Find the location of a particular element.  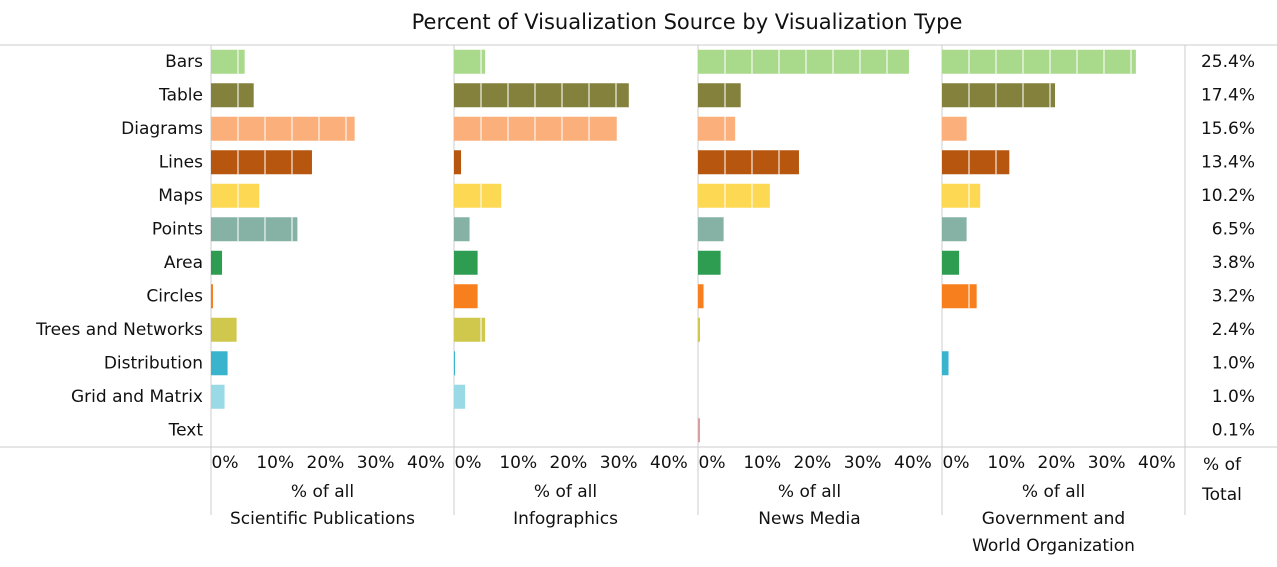

category-label: Diagrams is located at coordinates (162, 129).